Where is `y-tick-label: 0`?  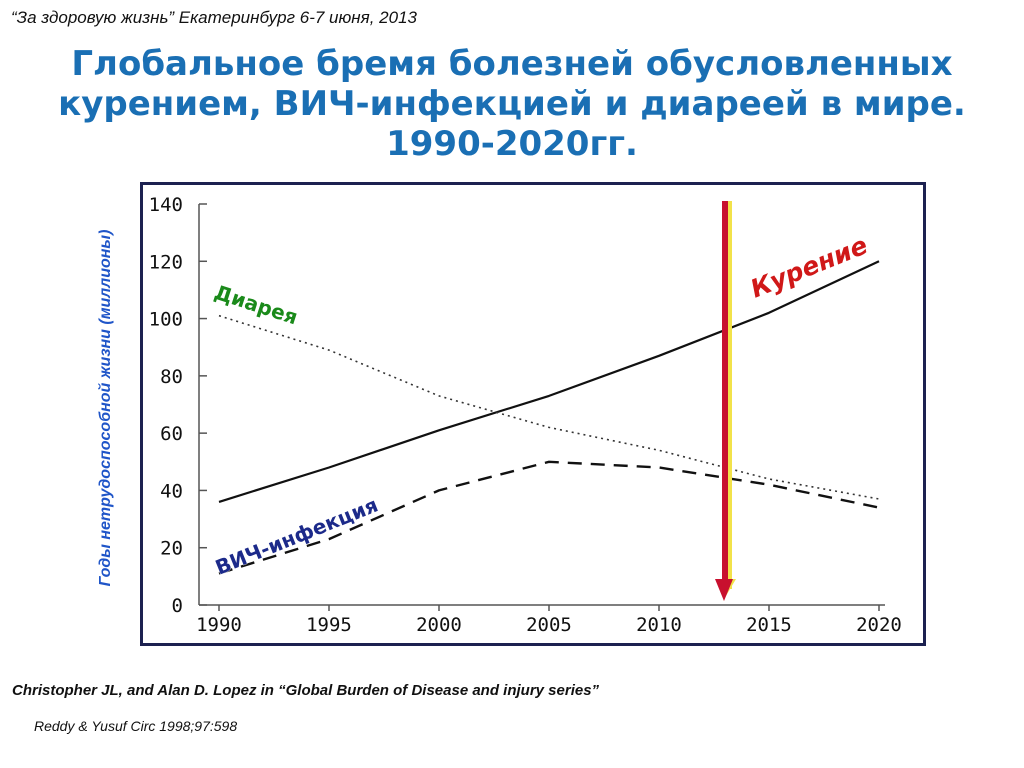 y-tick-label: 0 is located at coordinates (177, 606).